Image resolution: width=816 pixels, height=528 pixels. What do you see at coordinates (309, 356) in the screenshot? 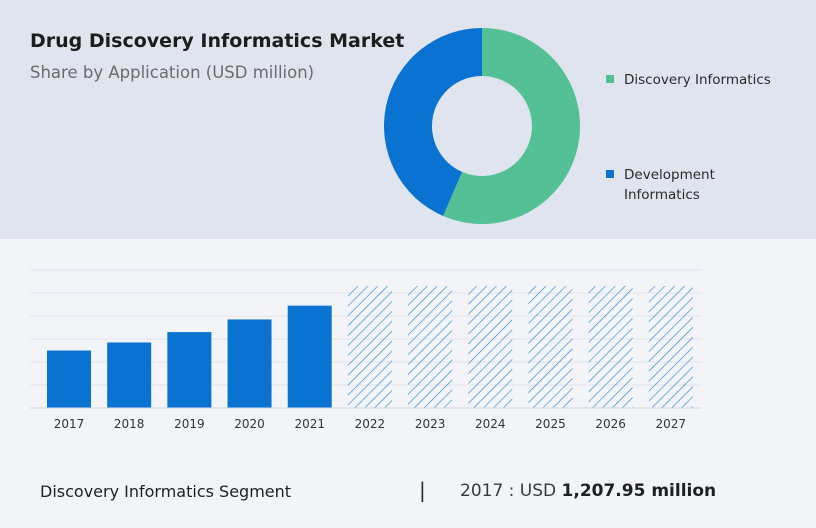
I see `bar-2021` at bounding box center [309, 356].